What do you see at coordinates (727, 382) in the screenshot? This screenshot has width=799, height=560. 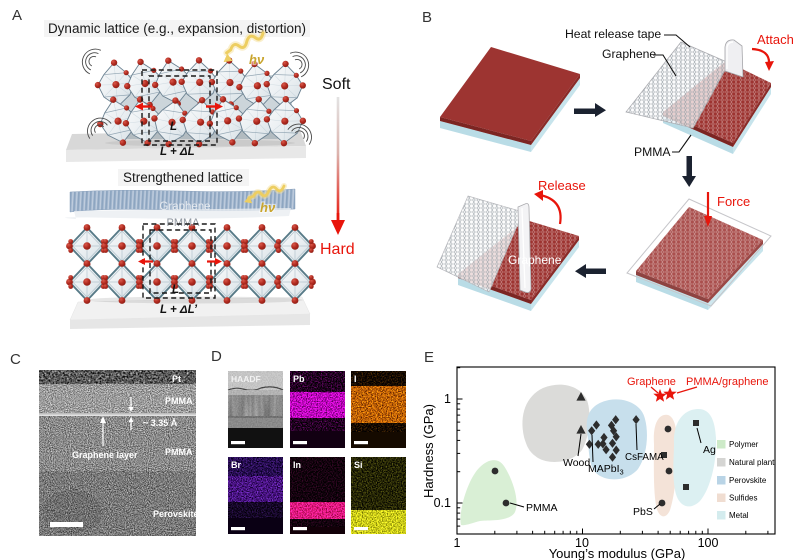 I see `svg-text: PMMA/graphene` at bounding box center [727, 382].